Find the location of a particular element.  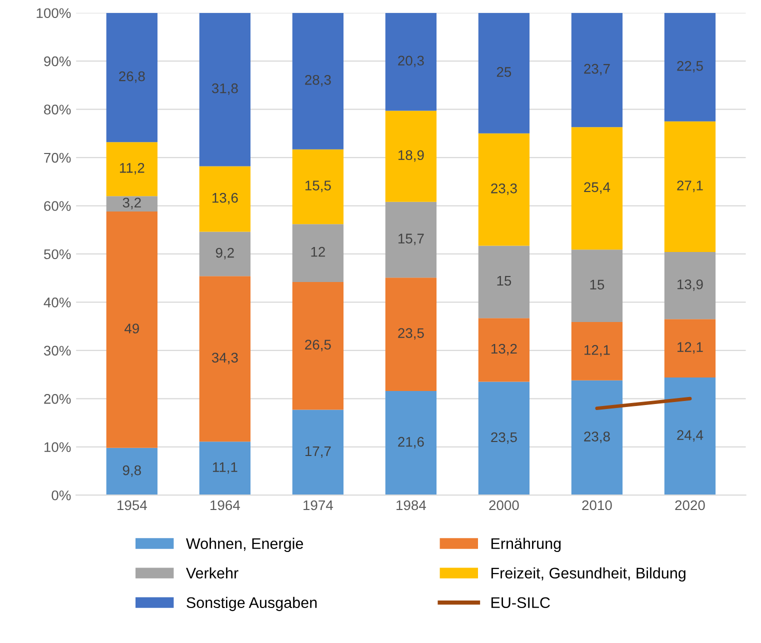

data-label: 3,2 is located at coordinates (131, 204).